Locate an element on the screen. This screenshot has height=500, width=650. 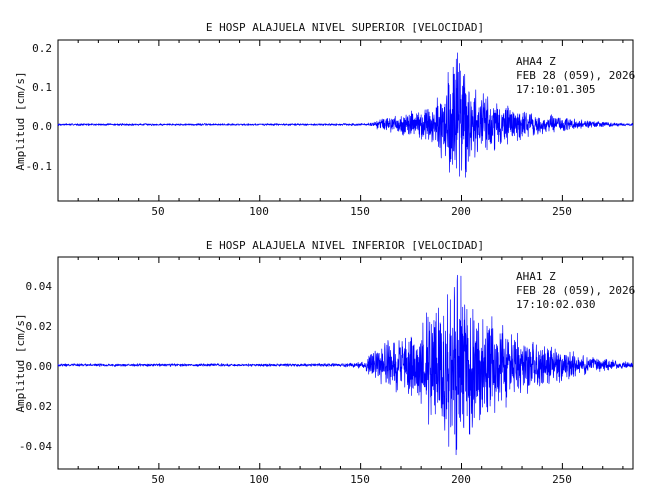
time-label: 17:10:01.305 is located at coordinates (555, 89).